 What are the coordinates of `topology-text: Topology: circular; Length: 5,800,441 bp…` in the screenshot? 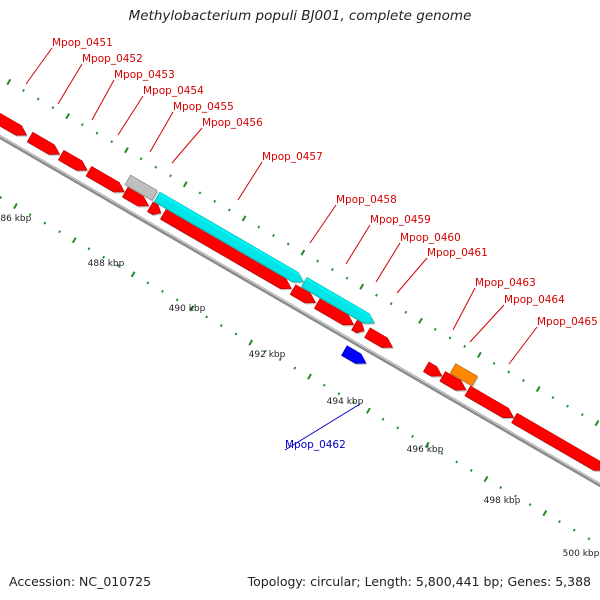 It's located at (419, 581).